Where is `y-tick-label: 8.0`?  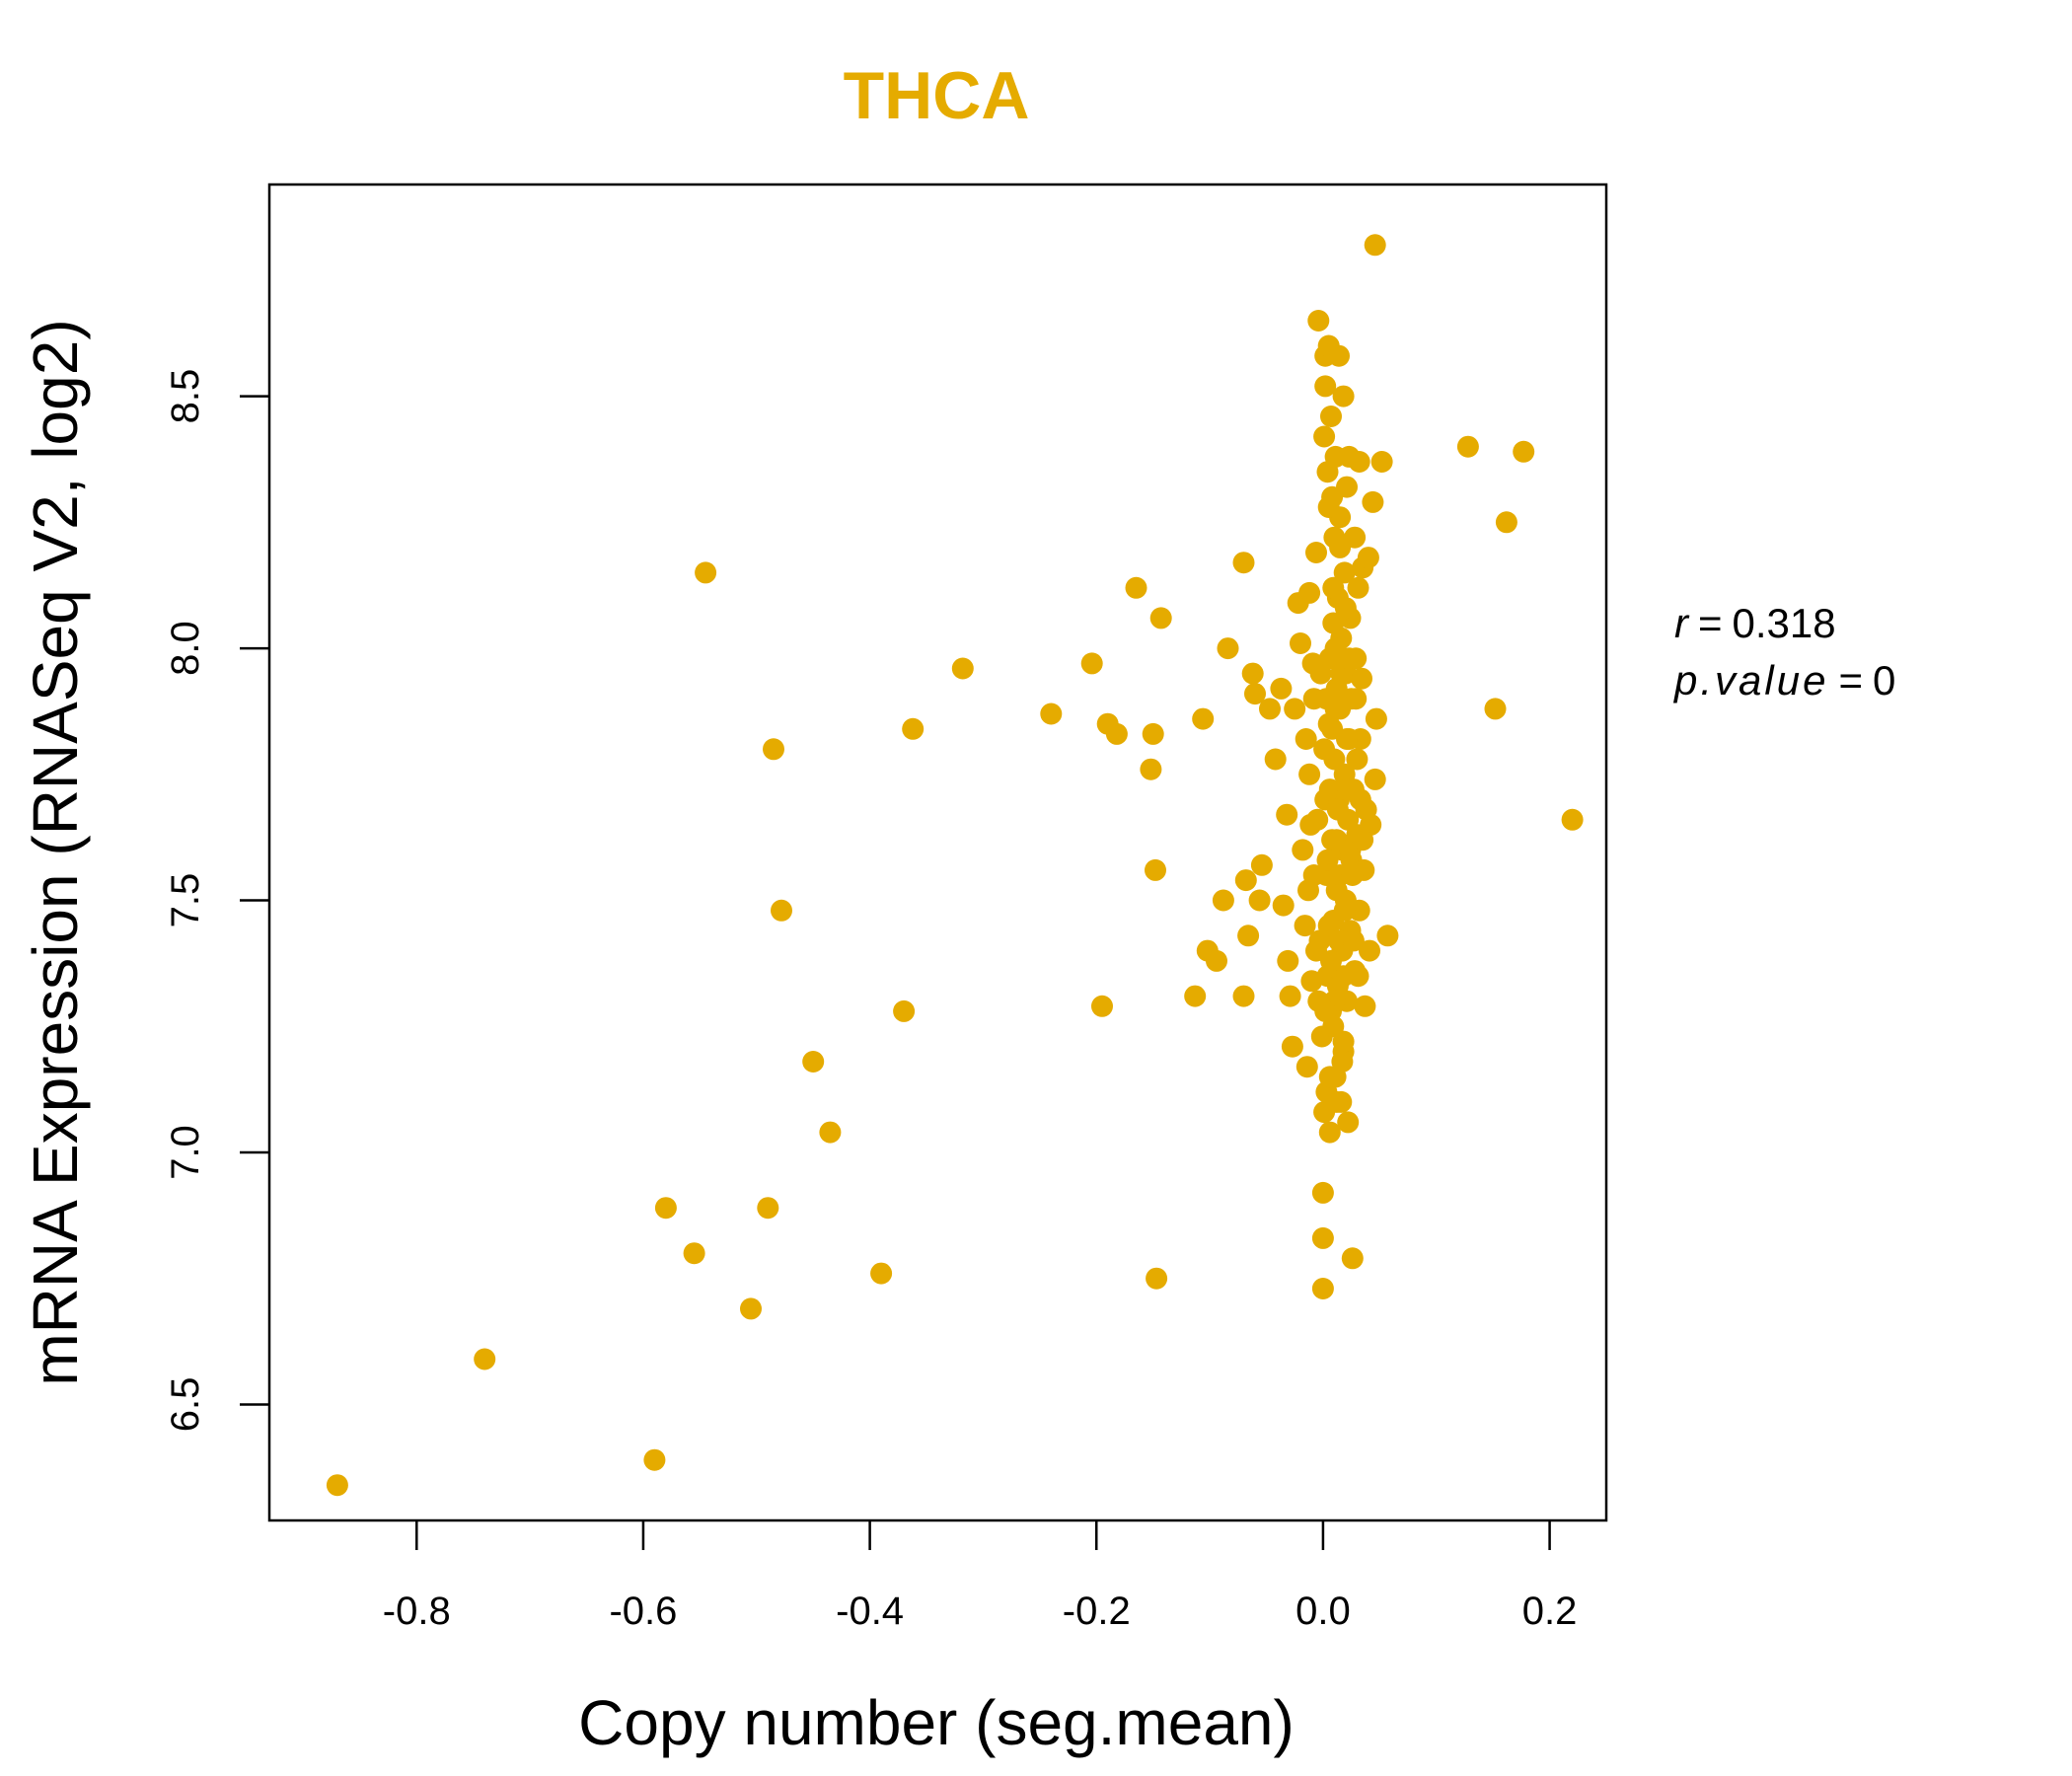
y-tick-label: 8.0 is located at coordinates (186, 648).